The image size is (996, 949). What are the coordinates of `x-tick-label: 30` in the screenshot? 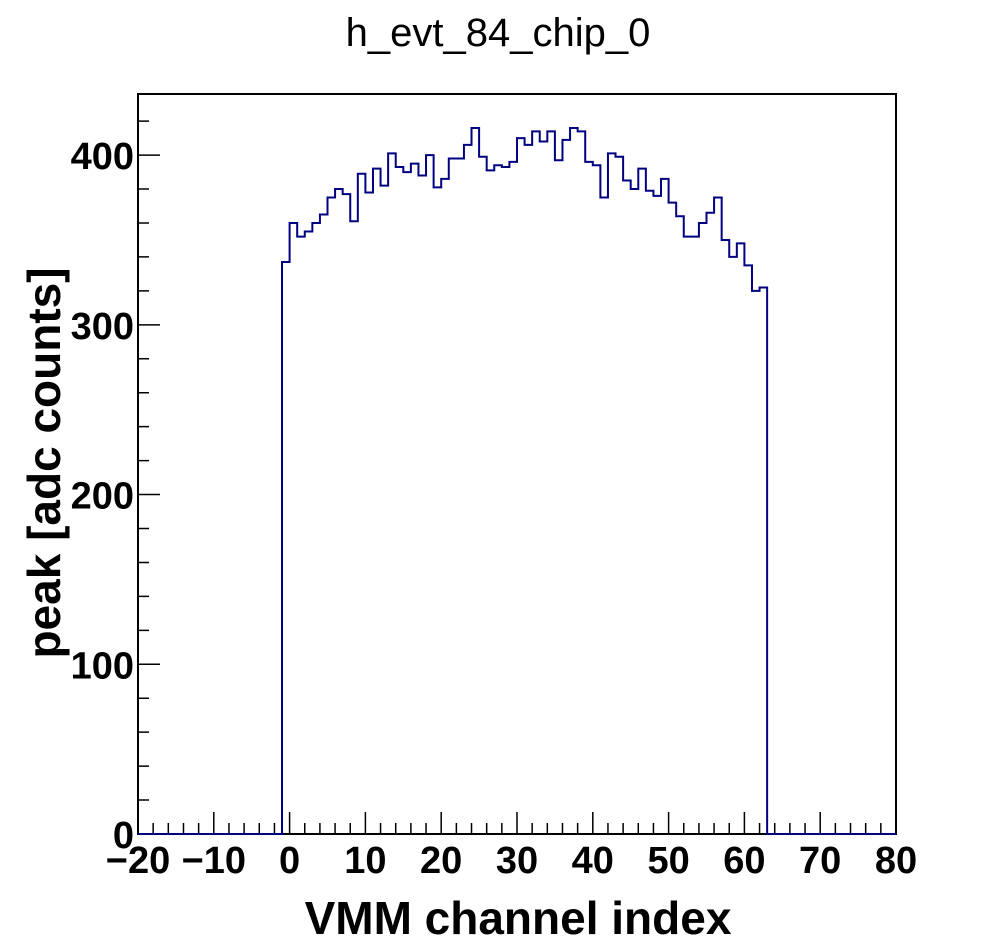 It's located at (517, 861).